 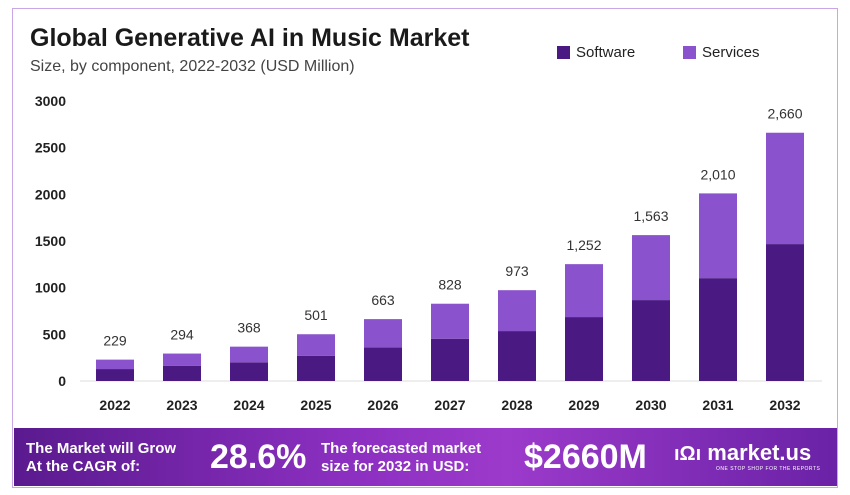 I want to click on chart-title: Global Generative AI in Music Market, so click(x=250, y=38).